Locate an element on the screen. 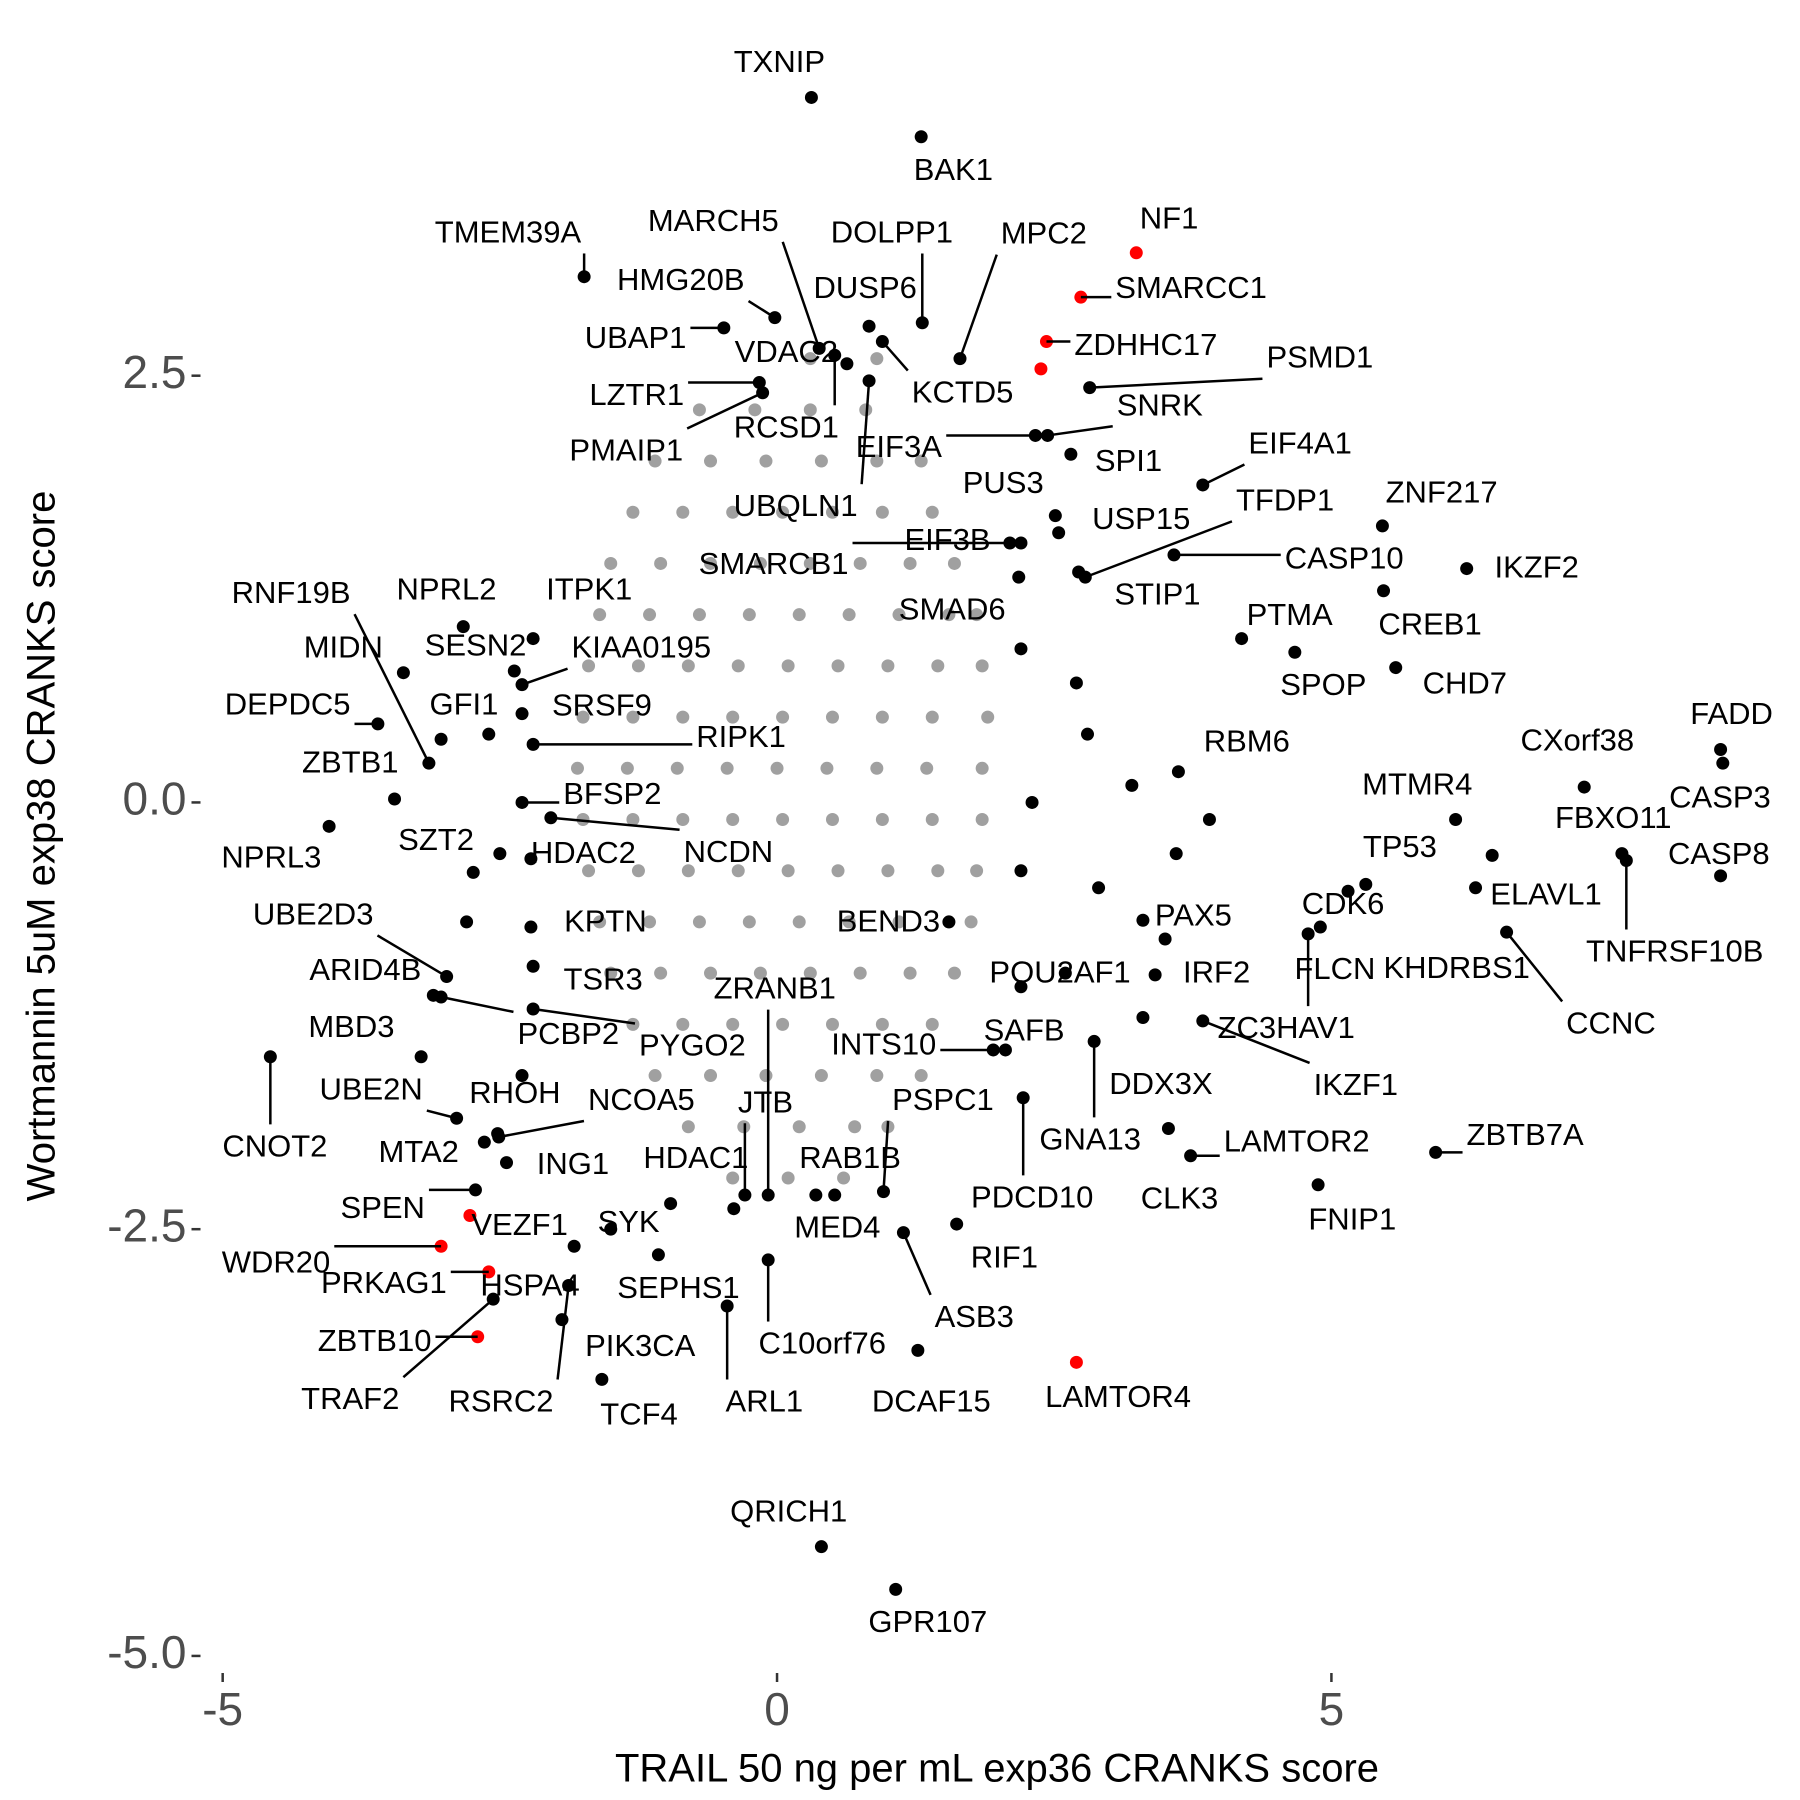 The width and height of the screenshot is (1800, 1800). point-label: UBAP1 is located at coordinates (636, 337).